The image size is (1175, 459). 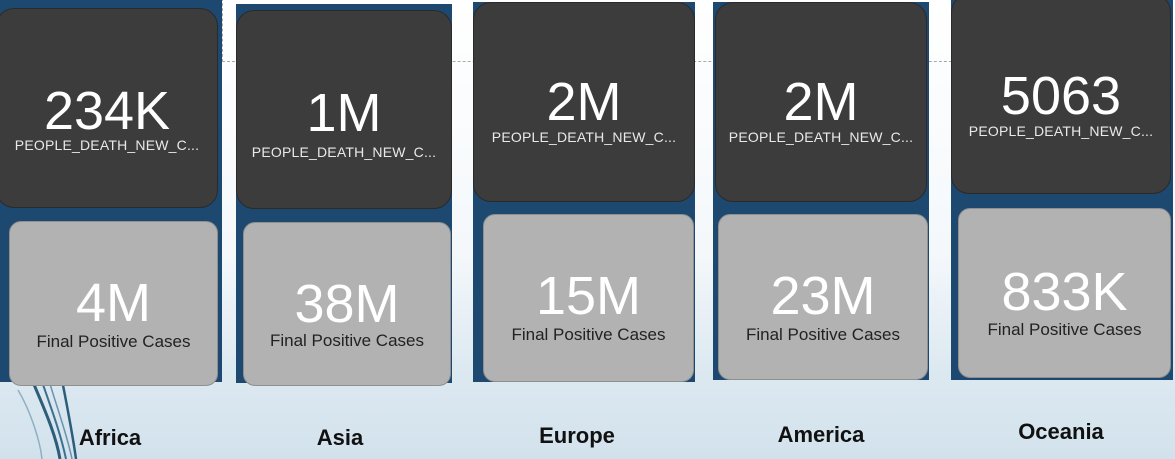 I want to click on deaths-value: 5063, so click(x=1061, y=96).